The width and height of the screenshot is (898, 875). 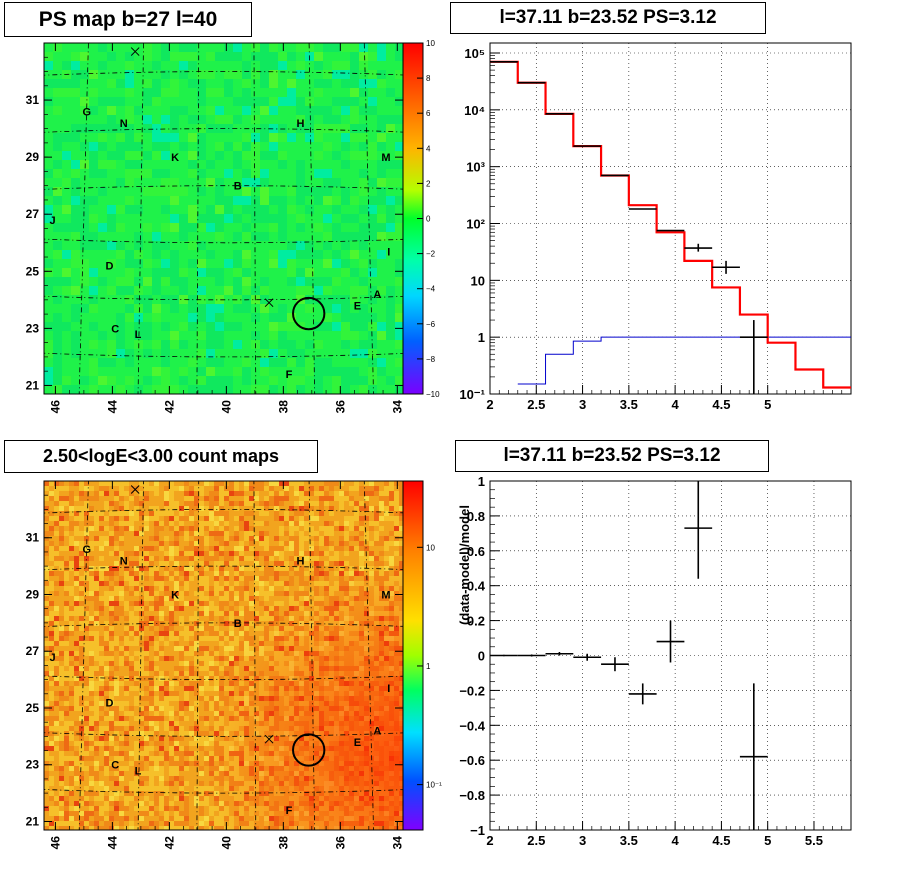 I want to click on residual-y-tick-label: 0.2, so click(x=476, y=621).